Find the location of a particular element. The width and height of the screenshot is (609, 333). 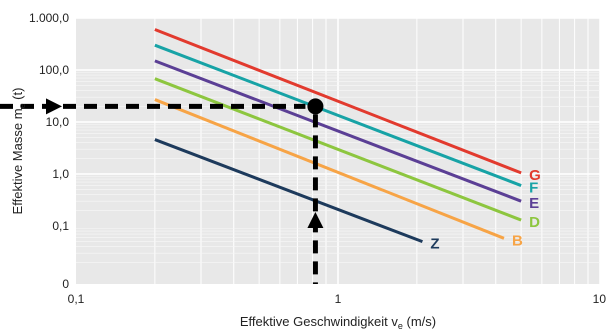

series-label-g: G is located at coordinates (535, 175).